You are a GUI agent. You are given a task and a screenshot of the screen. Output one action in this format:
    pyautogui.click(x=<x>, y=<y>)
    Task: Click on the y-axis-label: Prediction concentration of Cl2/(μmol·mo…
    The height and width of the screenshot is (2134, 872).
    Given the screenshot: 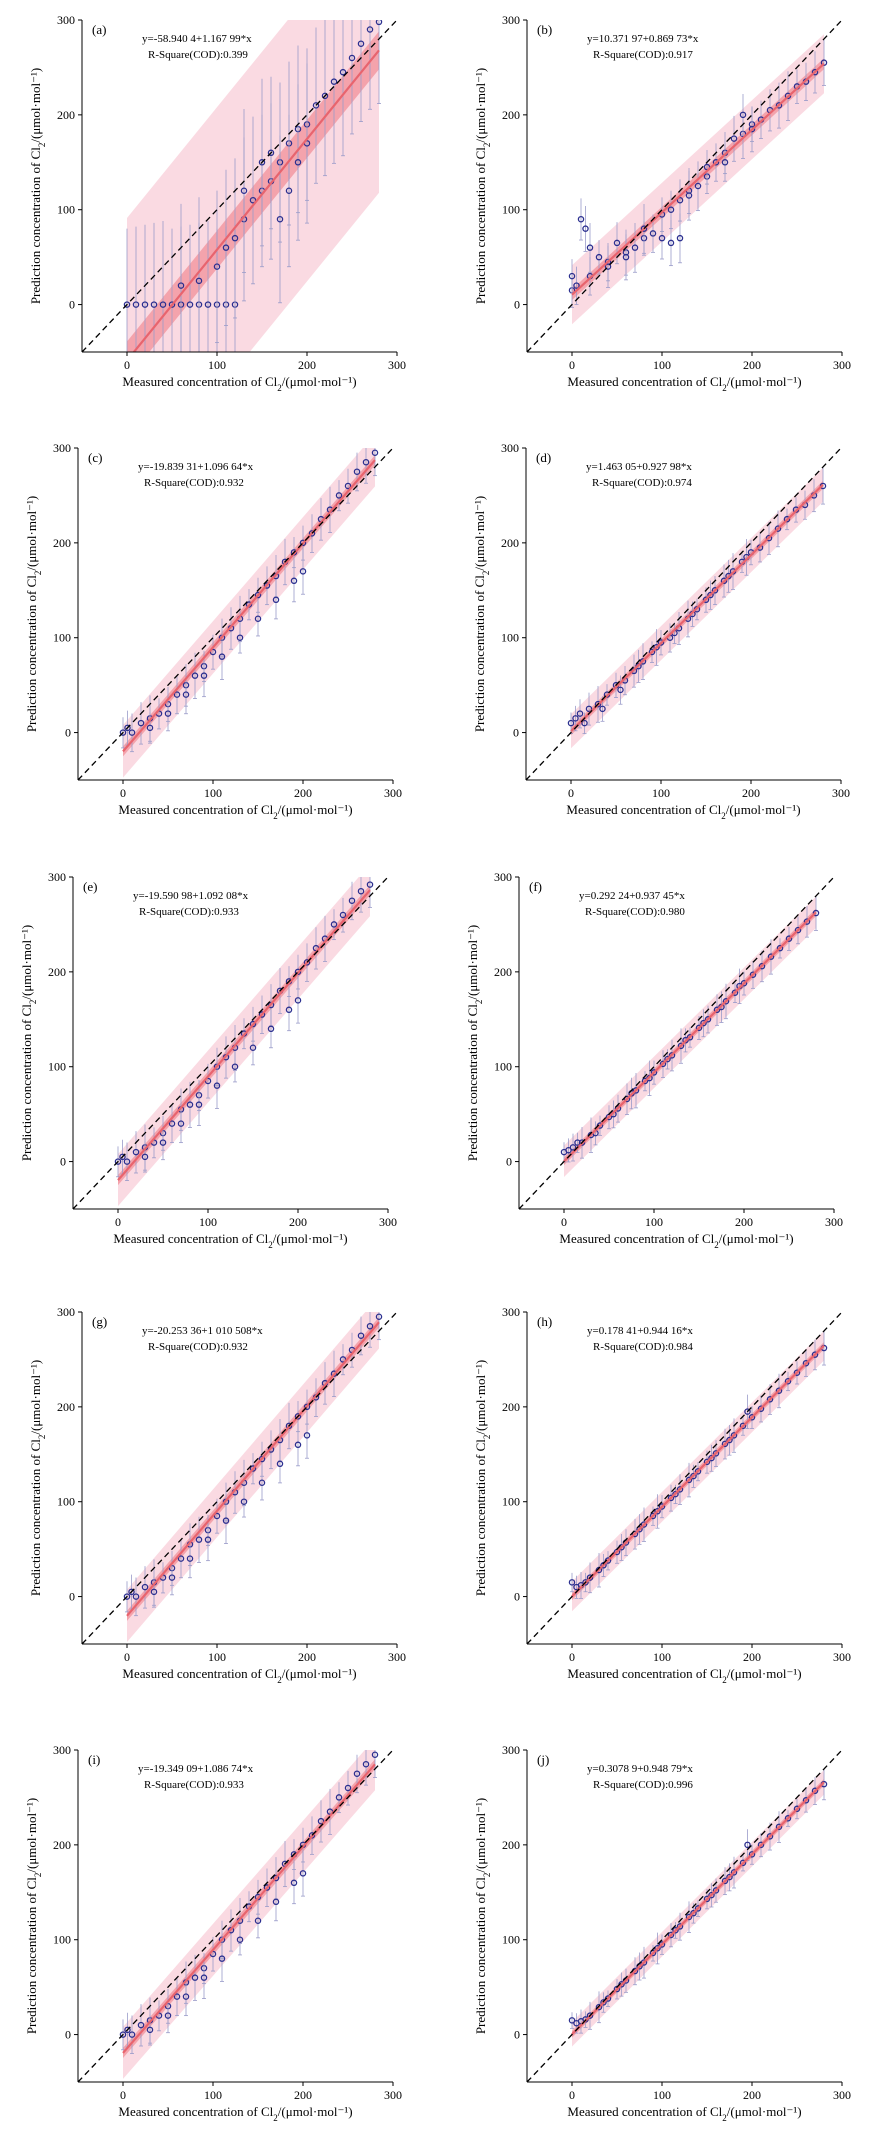 What is the action you would take?
    pyautogui.click(x=482, y=186)
    